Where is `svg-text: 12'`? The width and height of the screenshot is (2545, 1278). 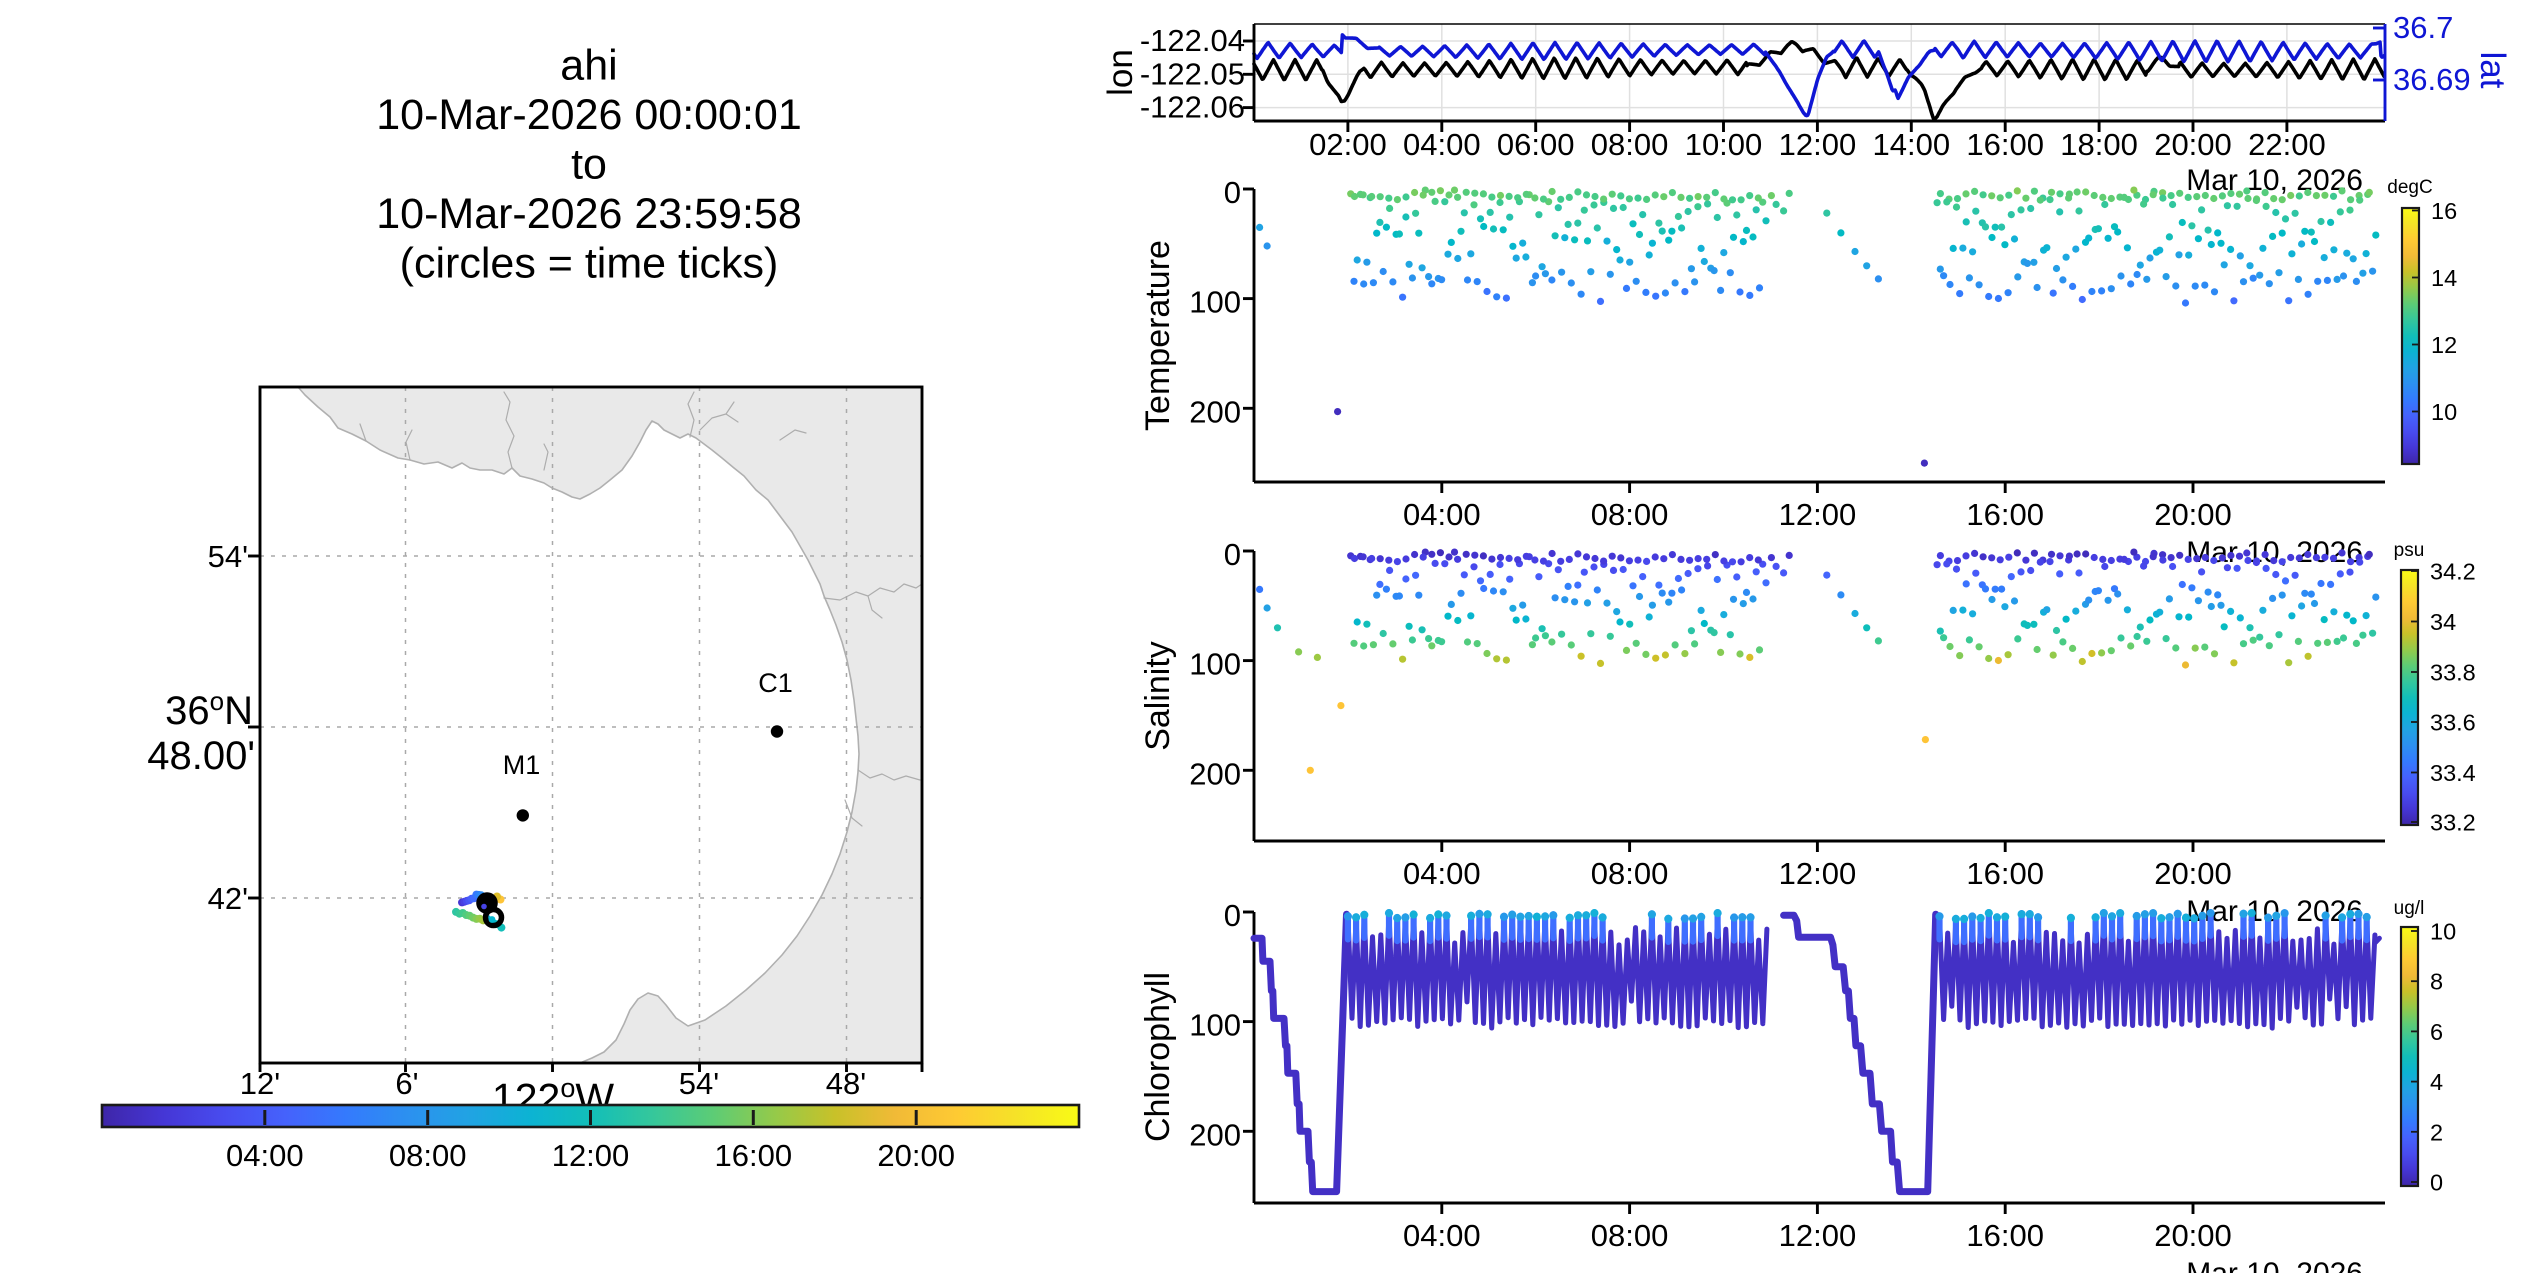
svg-text: 12' is located at coordinates (260, 1083).